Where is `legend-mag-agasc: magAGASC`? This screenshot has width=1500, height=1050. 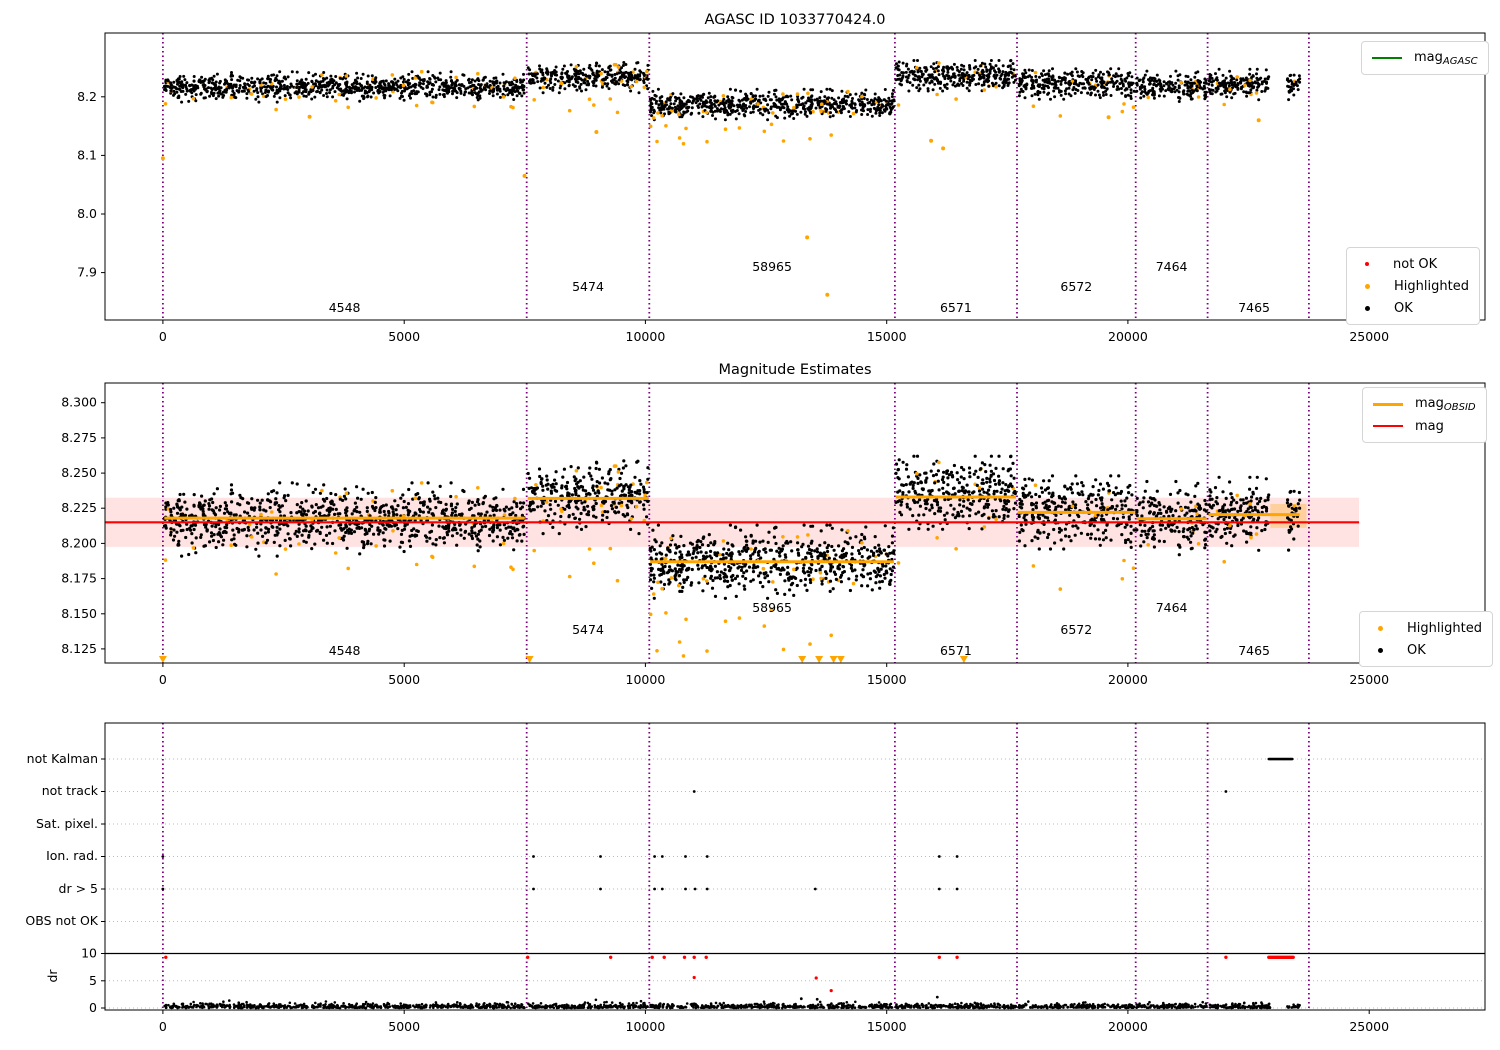 legend-mag-agasc: magAGASC is located at coordinates (1425, 58).